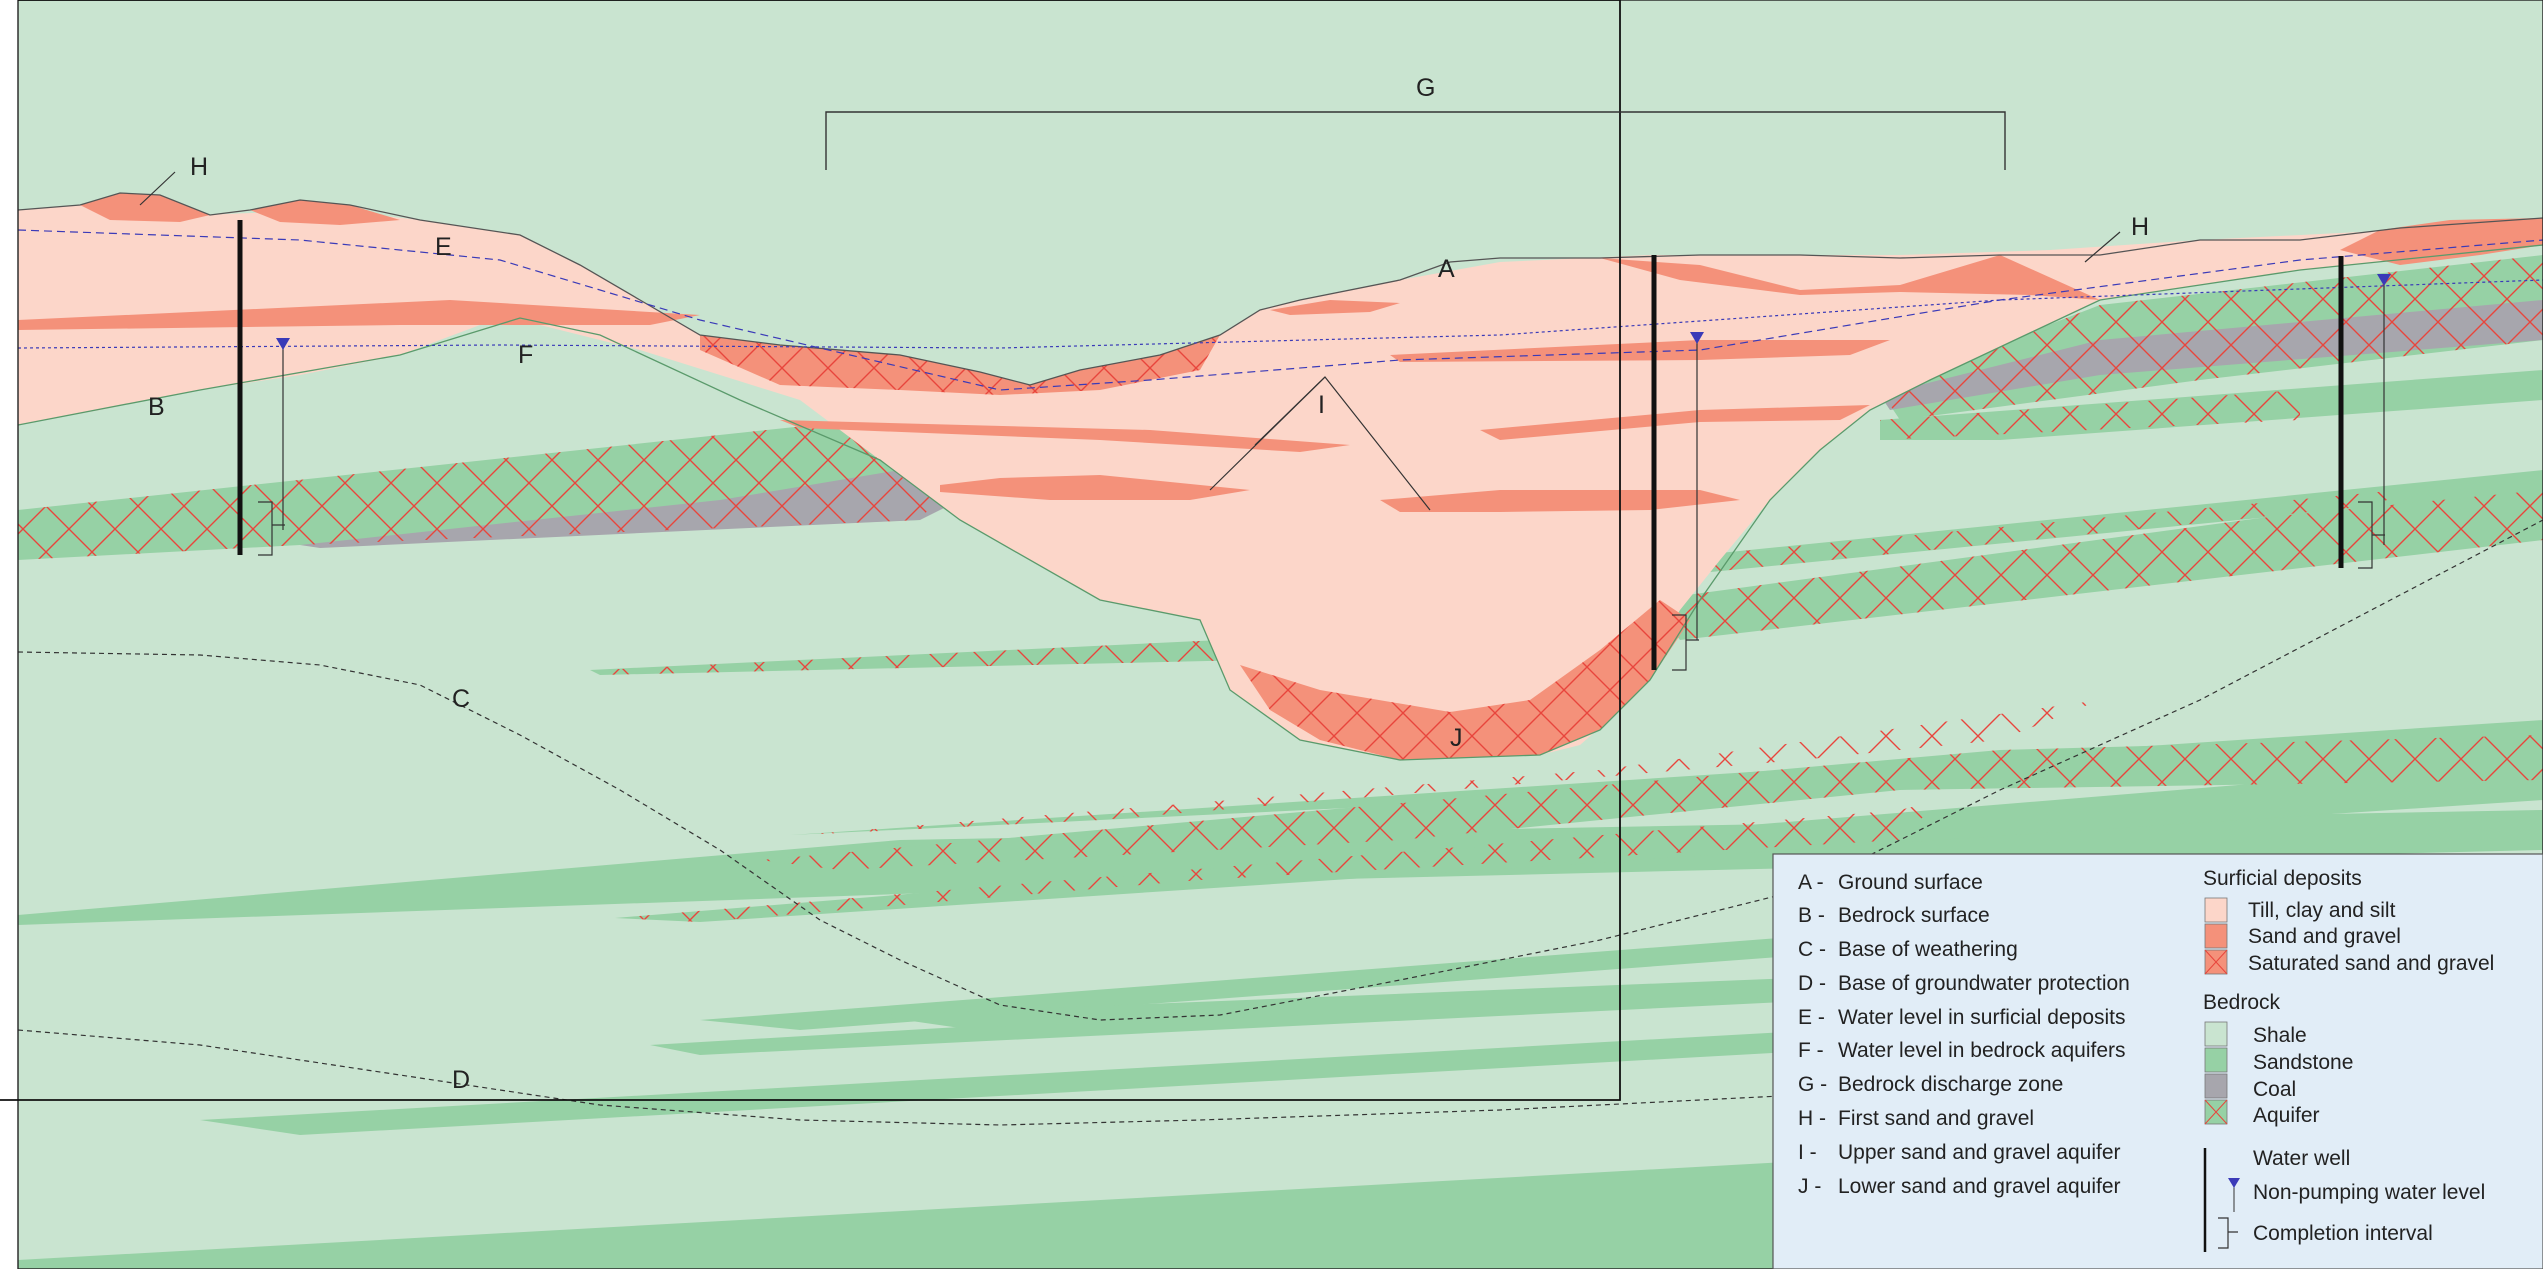 This screenshot has height=1269, width=2543. Describe the element at coordinates (157, 188) in the screenshot. I see `leader-H-left` at that location.